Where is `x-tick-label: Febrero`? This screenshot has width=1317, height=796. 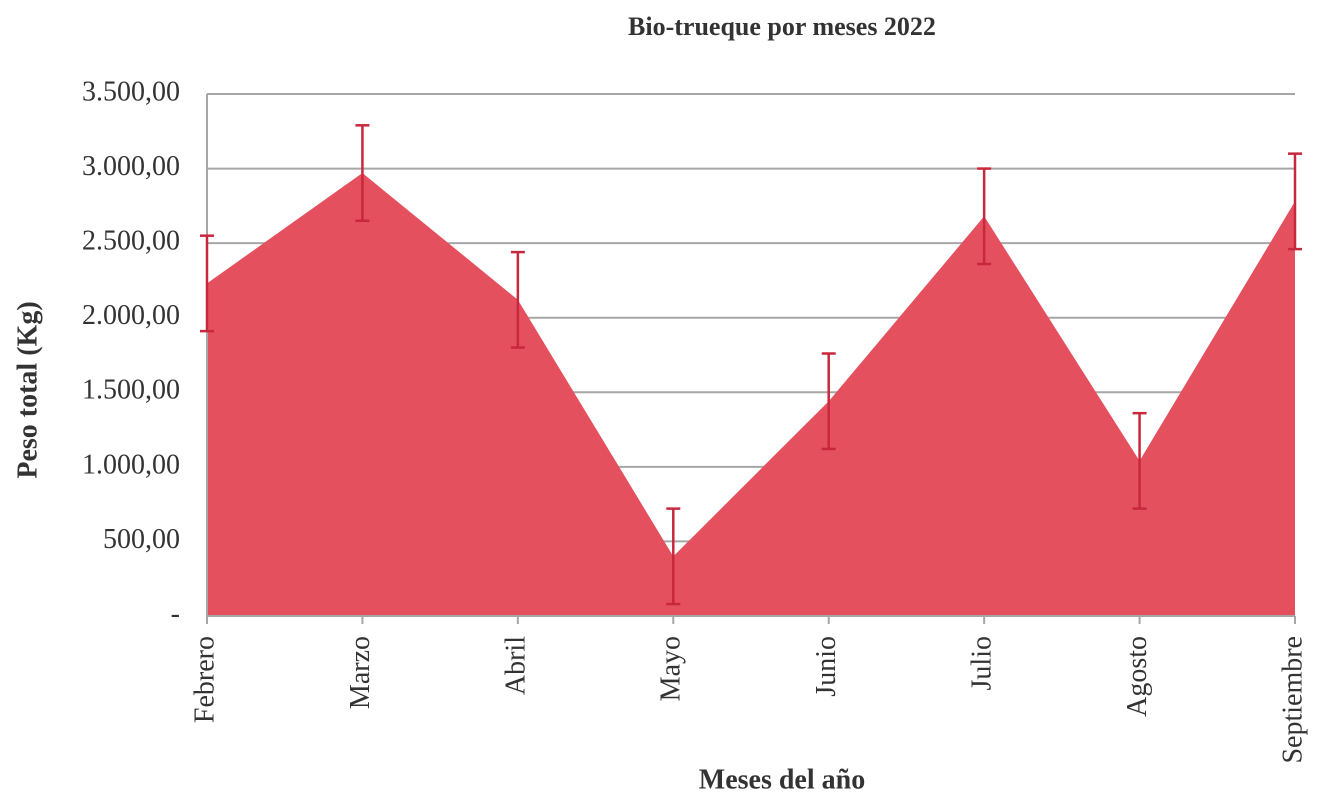
x-tick-label: Febrero is located at coordinates (204, 679).